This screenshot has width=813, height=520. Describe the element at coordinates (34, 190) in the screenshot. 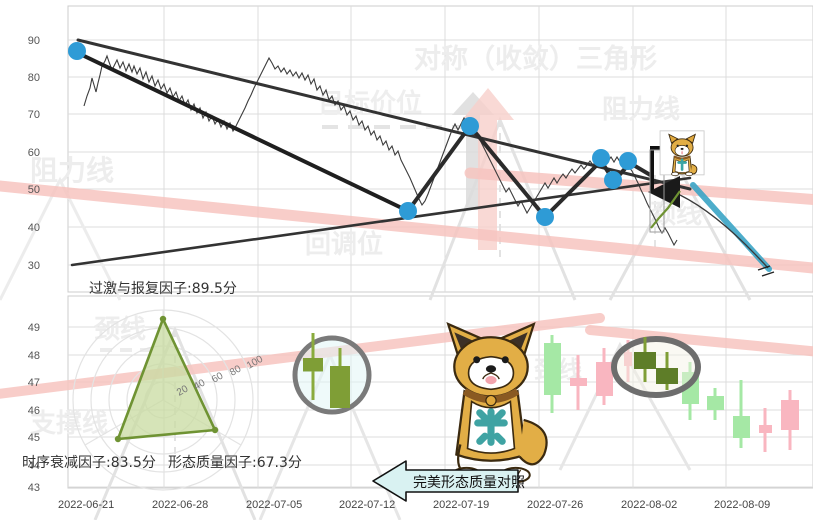

I see `ytick-main-4: 50` at that location.